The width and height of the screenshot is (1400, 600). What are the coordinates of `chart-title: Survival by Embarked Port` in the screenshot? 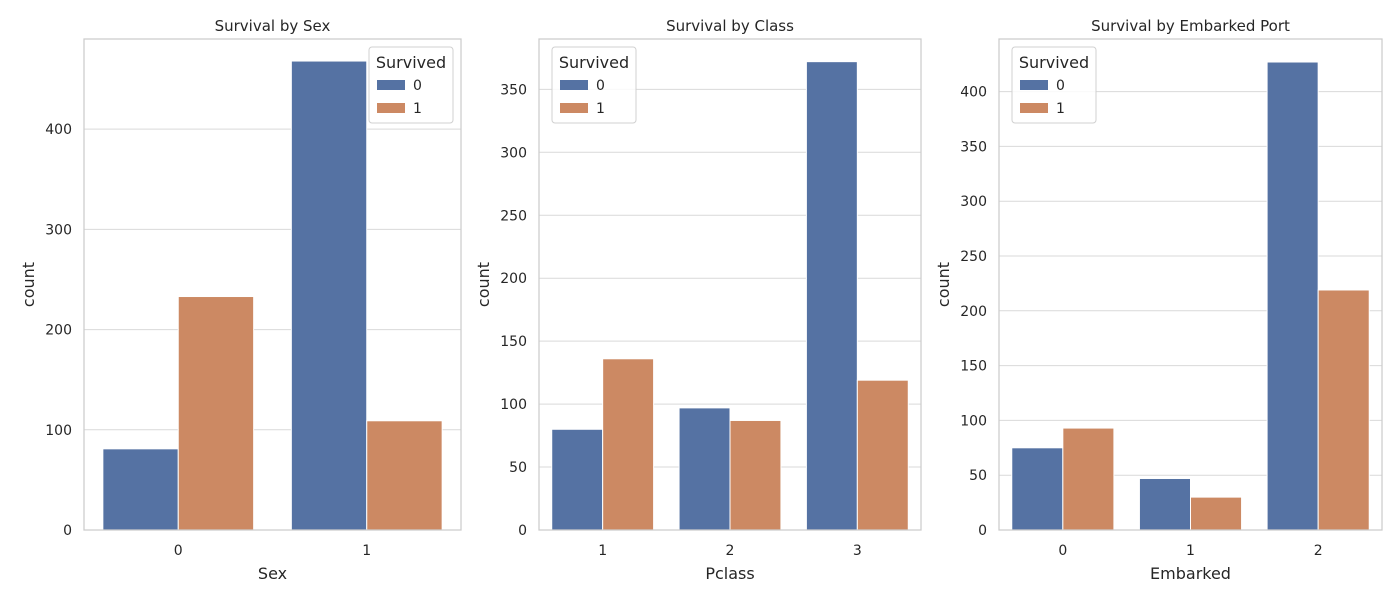 It's located at (1190, 26).